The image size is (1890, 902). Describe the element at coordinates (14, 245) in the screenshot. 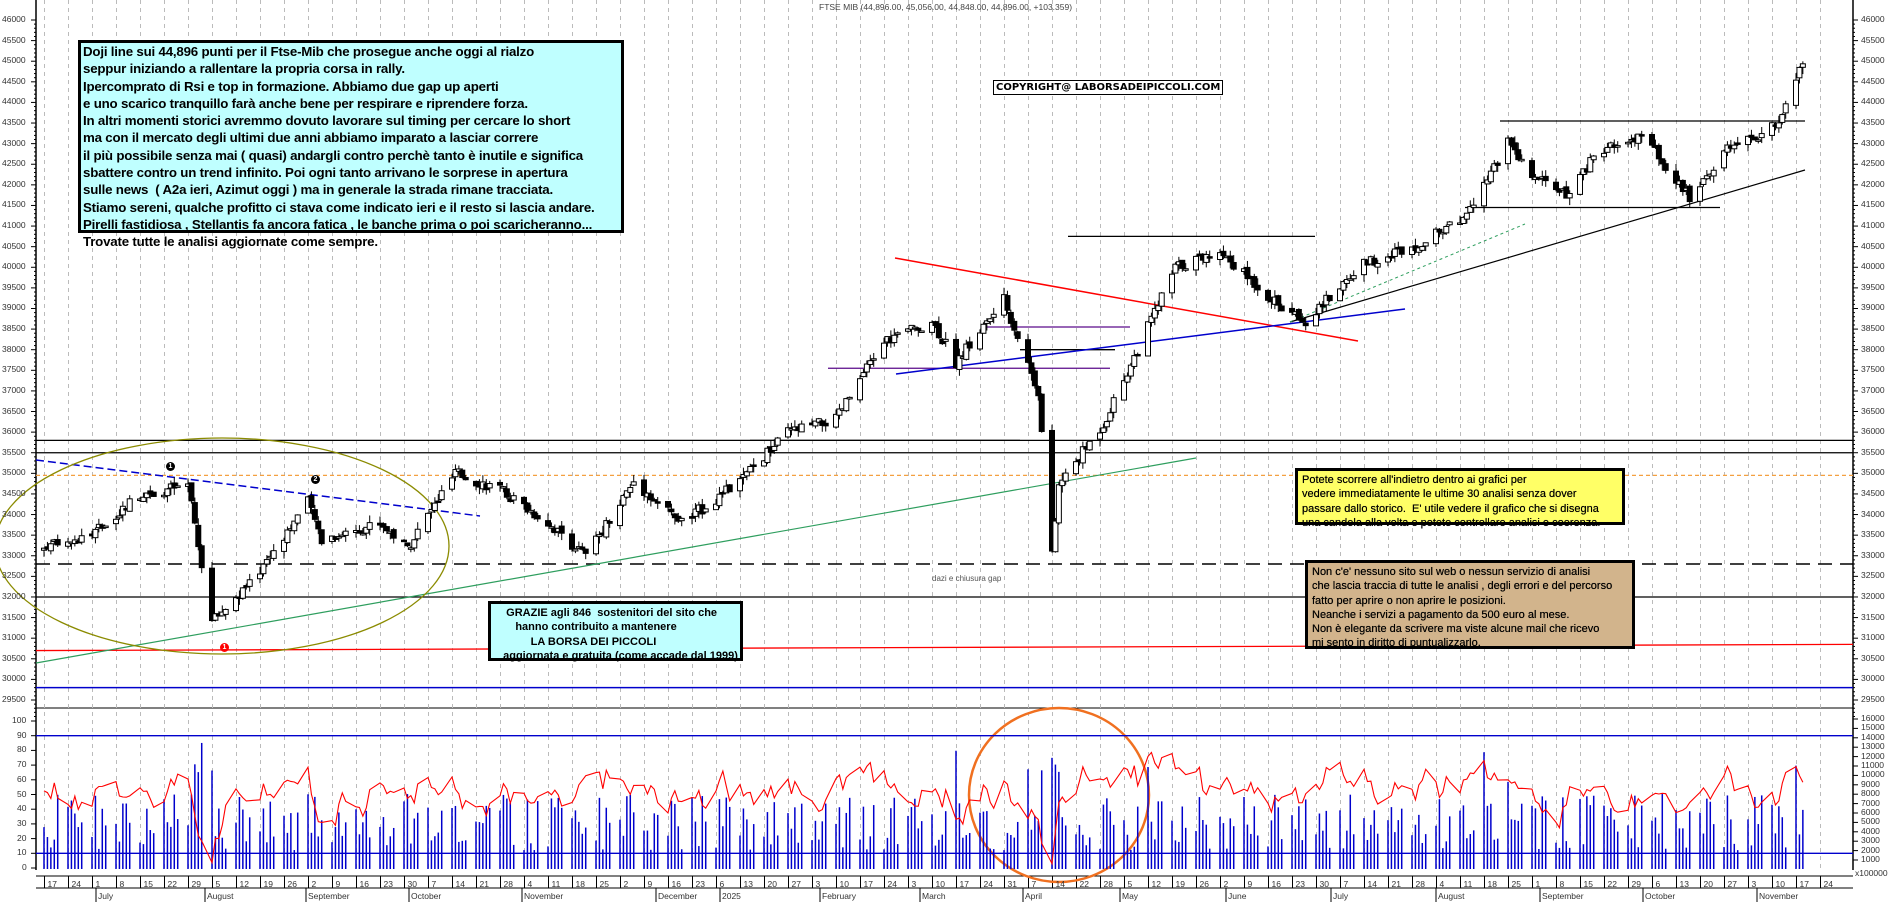

I see `y-tick-left: 40500` at that location.